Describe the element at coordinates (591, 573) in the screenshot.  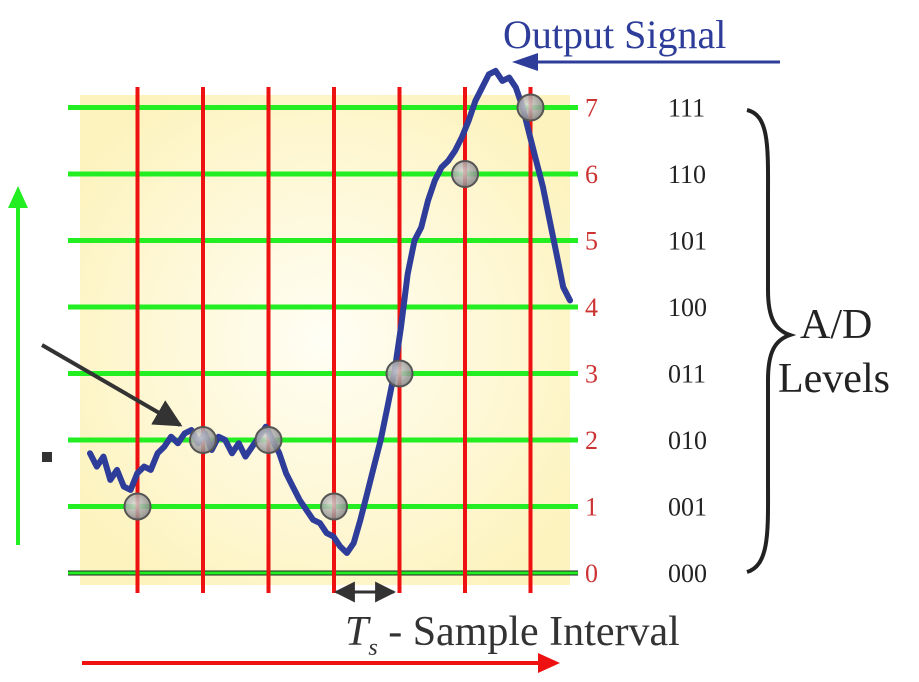
I see `level-number-0: 0` at that location.